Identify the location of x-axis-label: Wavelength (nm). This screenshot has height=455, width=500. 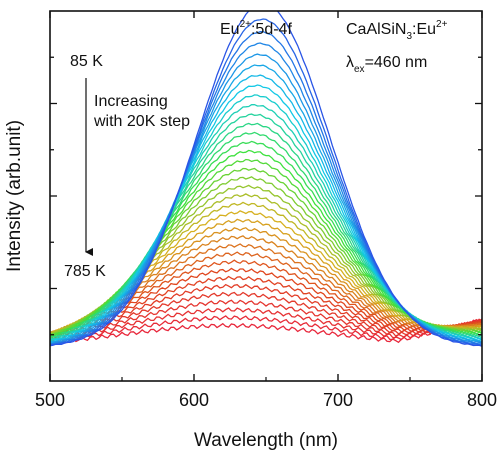
(266, 440).